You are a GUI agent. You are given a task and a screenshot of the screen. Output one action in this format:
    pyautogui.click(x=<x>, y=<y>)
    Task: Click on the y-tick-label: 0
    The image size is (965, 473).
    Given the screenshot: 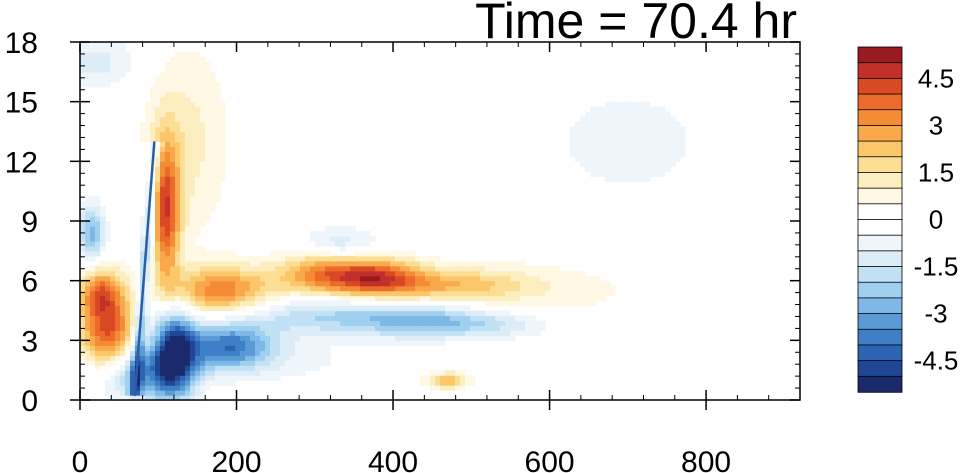 What is the action you would take?
    pyautogui.click(x=29, y=401)
    